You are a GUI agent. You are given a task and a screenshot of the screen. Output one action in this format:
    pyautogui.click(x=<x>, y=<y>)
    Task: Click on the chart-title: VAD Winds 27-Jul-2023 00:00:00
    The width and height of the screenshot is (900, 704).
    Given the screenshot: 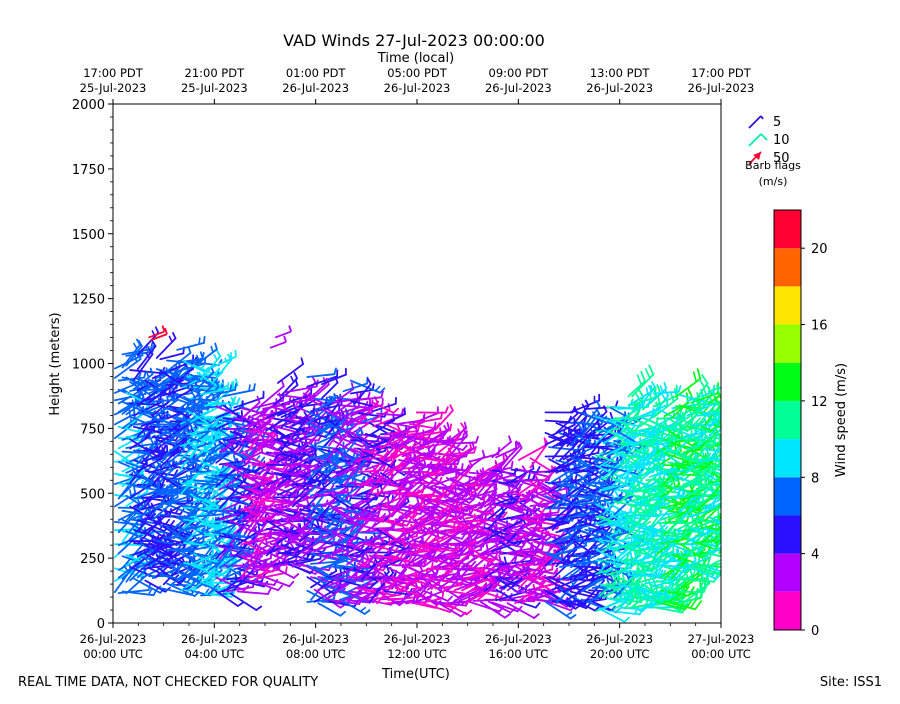 What is the action you would take?
    pyautogui.click(x=414, y=40)
    